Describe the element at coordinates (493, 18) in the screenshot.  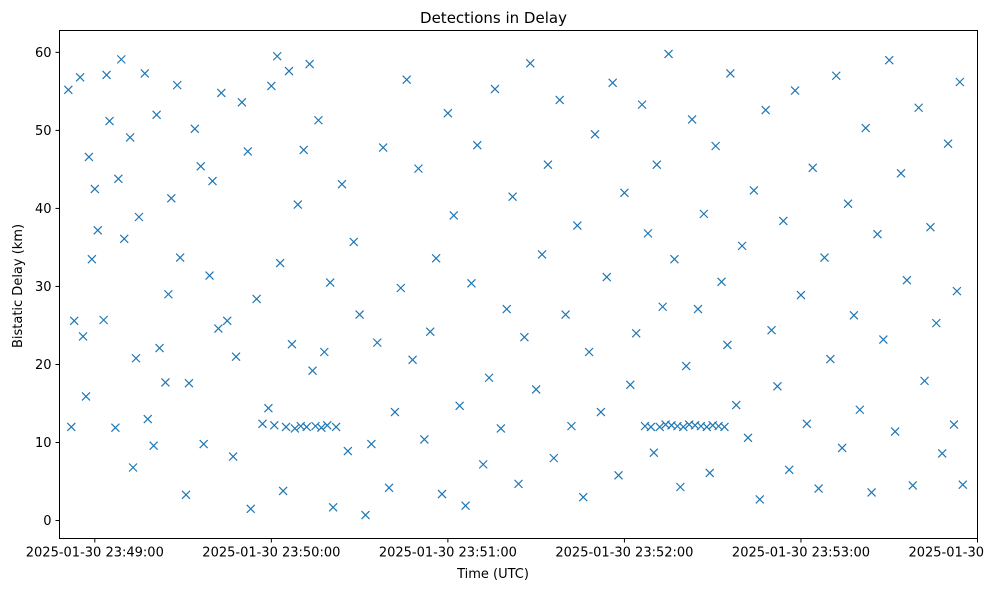
I see `chart-title: Detections in Delay` at that location.